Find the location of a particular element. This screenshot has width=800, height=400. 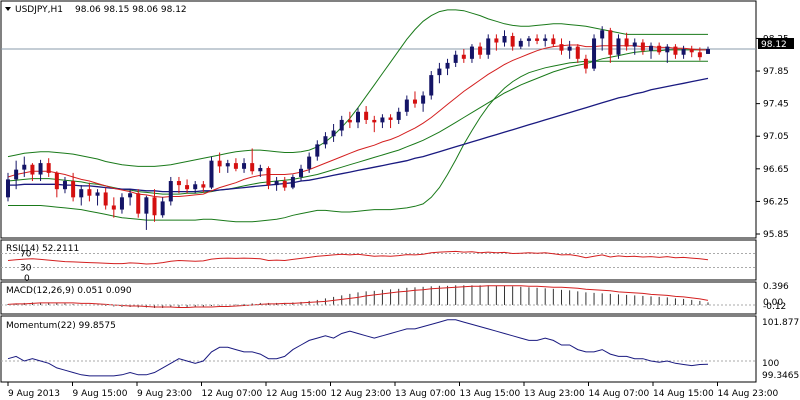

rsi-frame is located at coordinates (378, 260).